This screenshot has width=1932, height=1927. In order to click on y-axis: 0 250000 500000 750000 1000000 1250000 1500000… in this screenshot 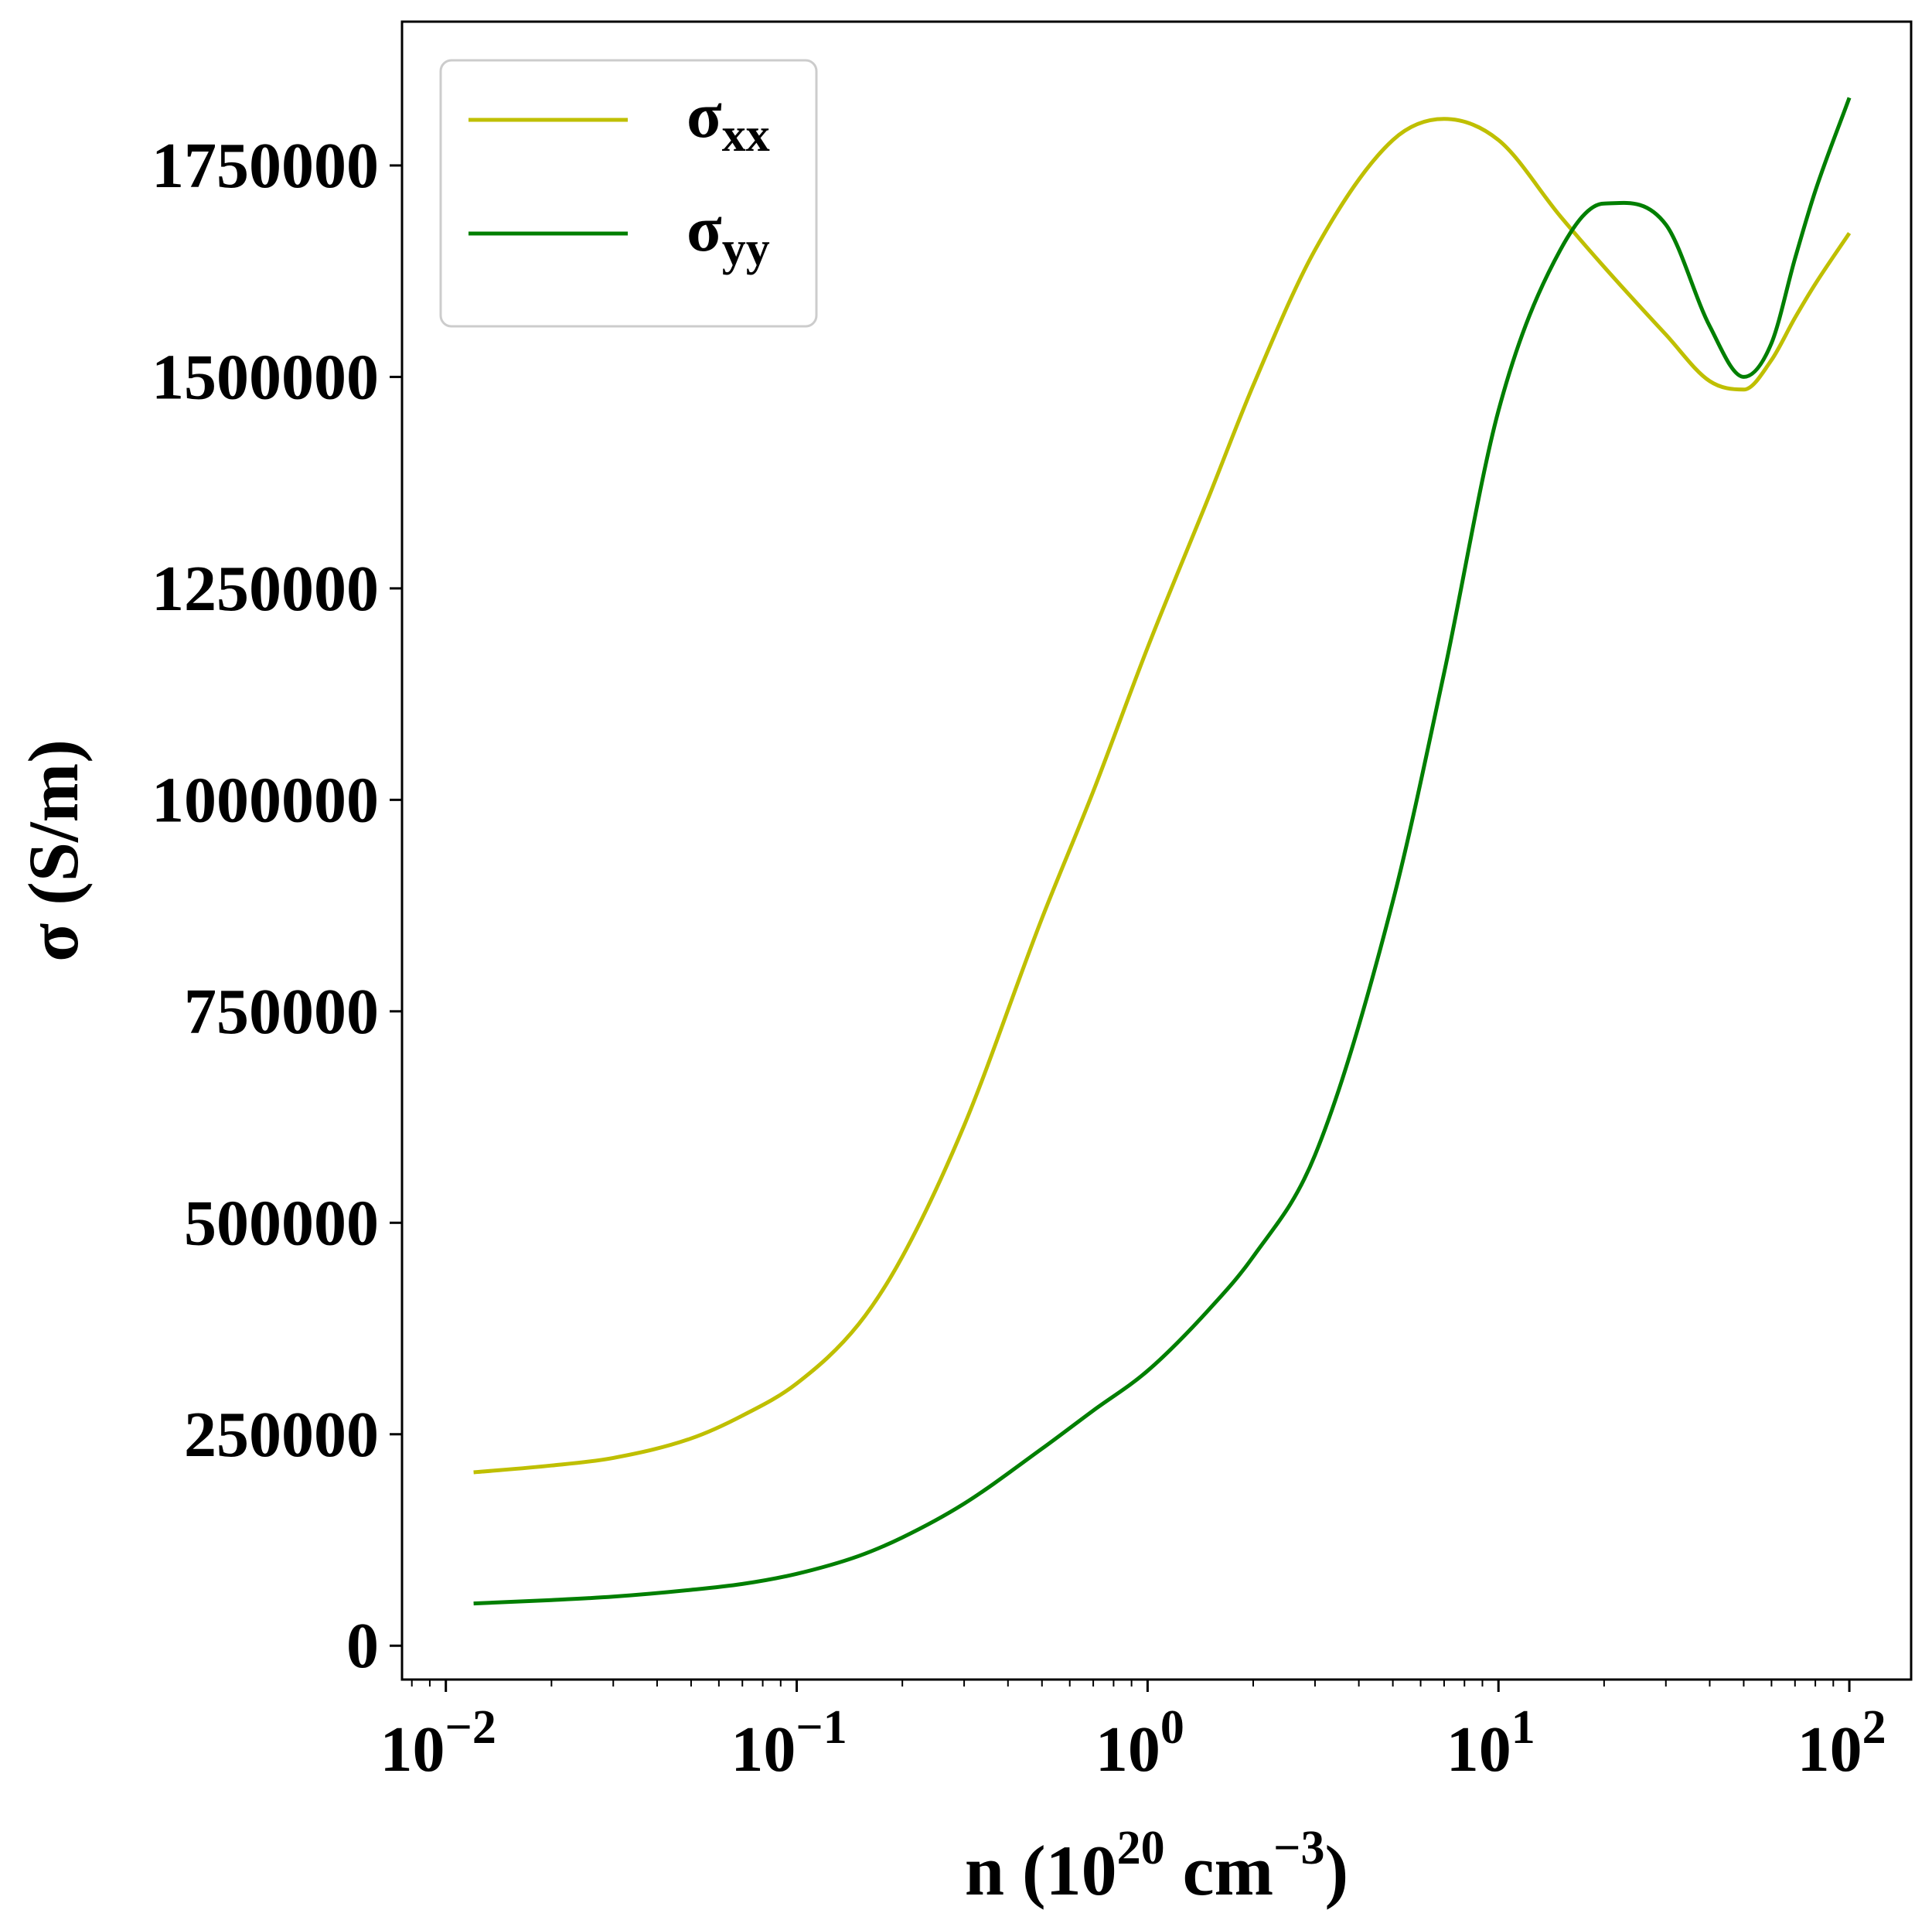, I will do `click(277, 906)`.